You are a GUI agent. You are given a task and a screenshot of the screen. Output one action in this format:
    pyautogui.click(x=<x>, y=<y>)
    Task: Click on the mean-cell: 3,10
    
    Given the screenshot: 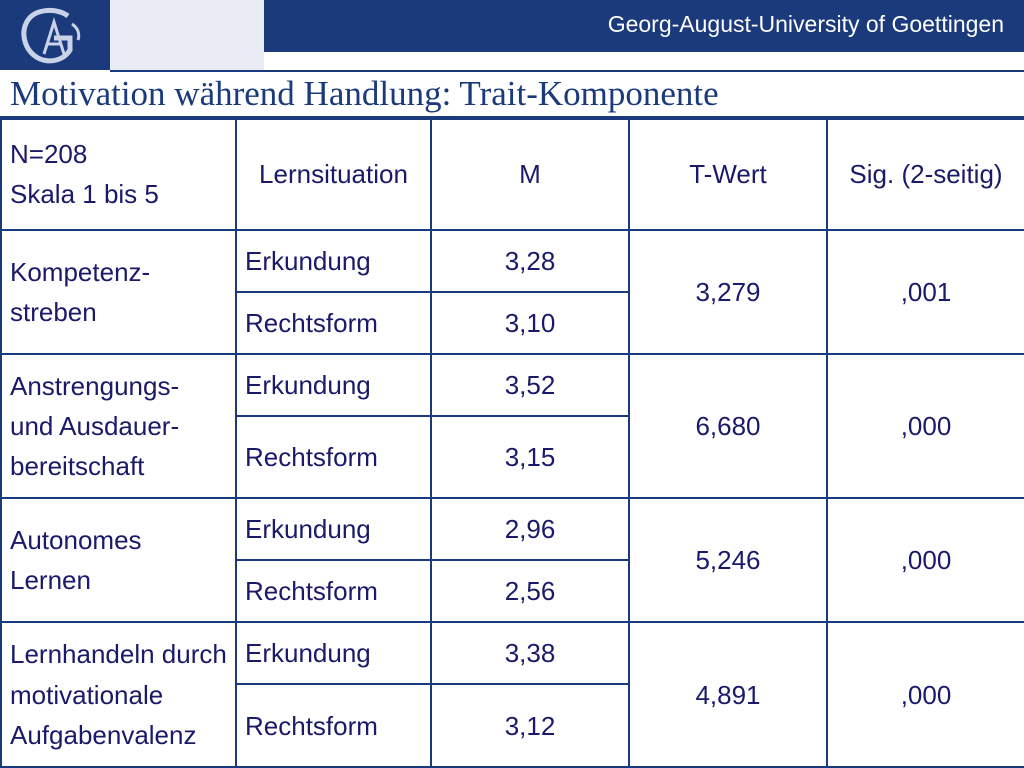 What is the action you would take?
    pyautogui.click(x=530, y=322)
    